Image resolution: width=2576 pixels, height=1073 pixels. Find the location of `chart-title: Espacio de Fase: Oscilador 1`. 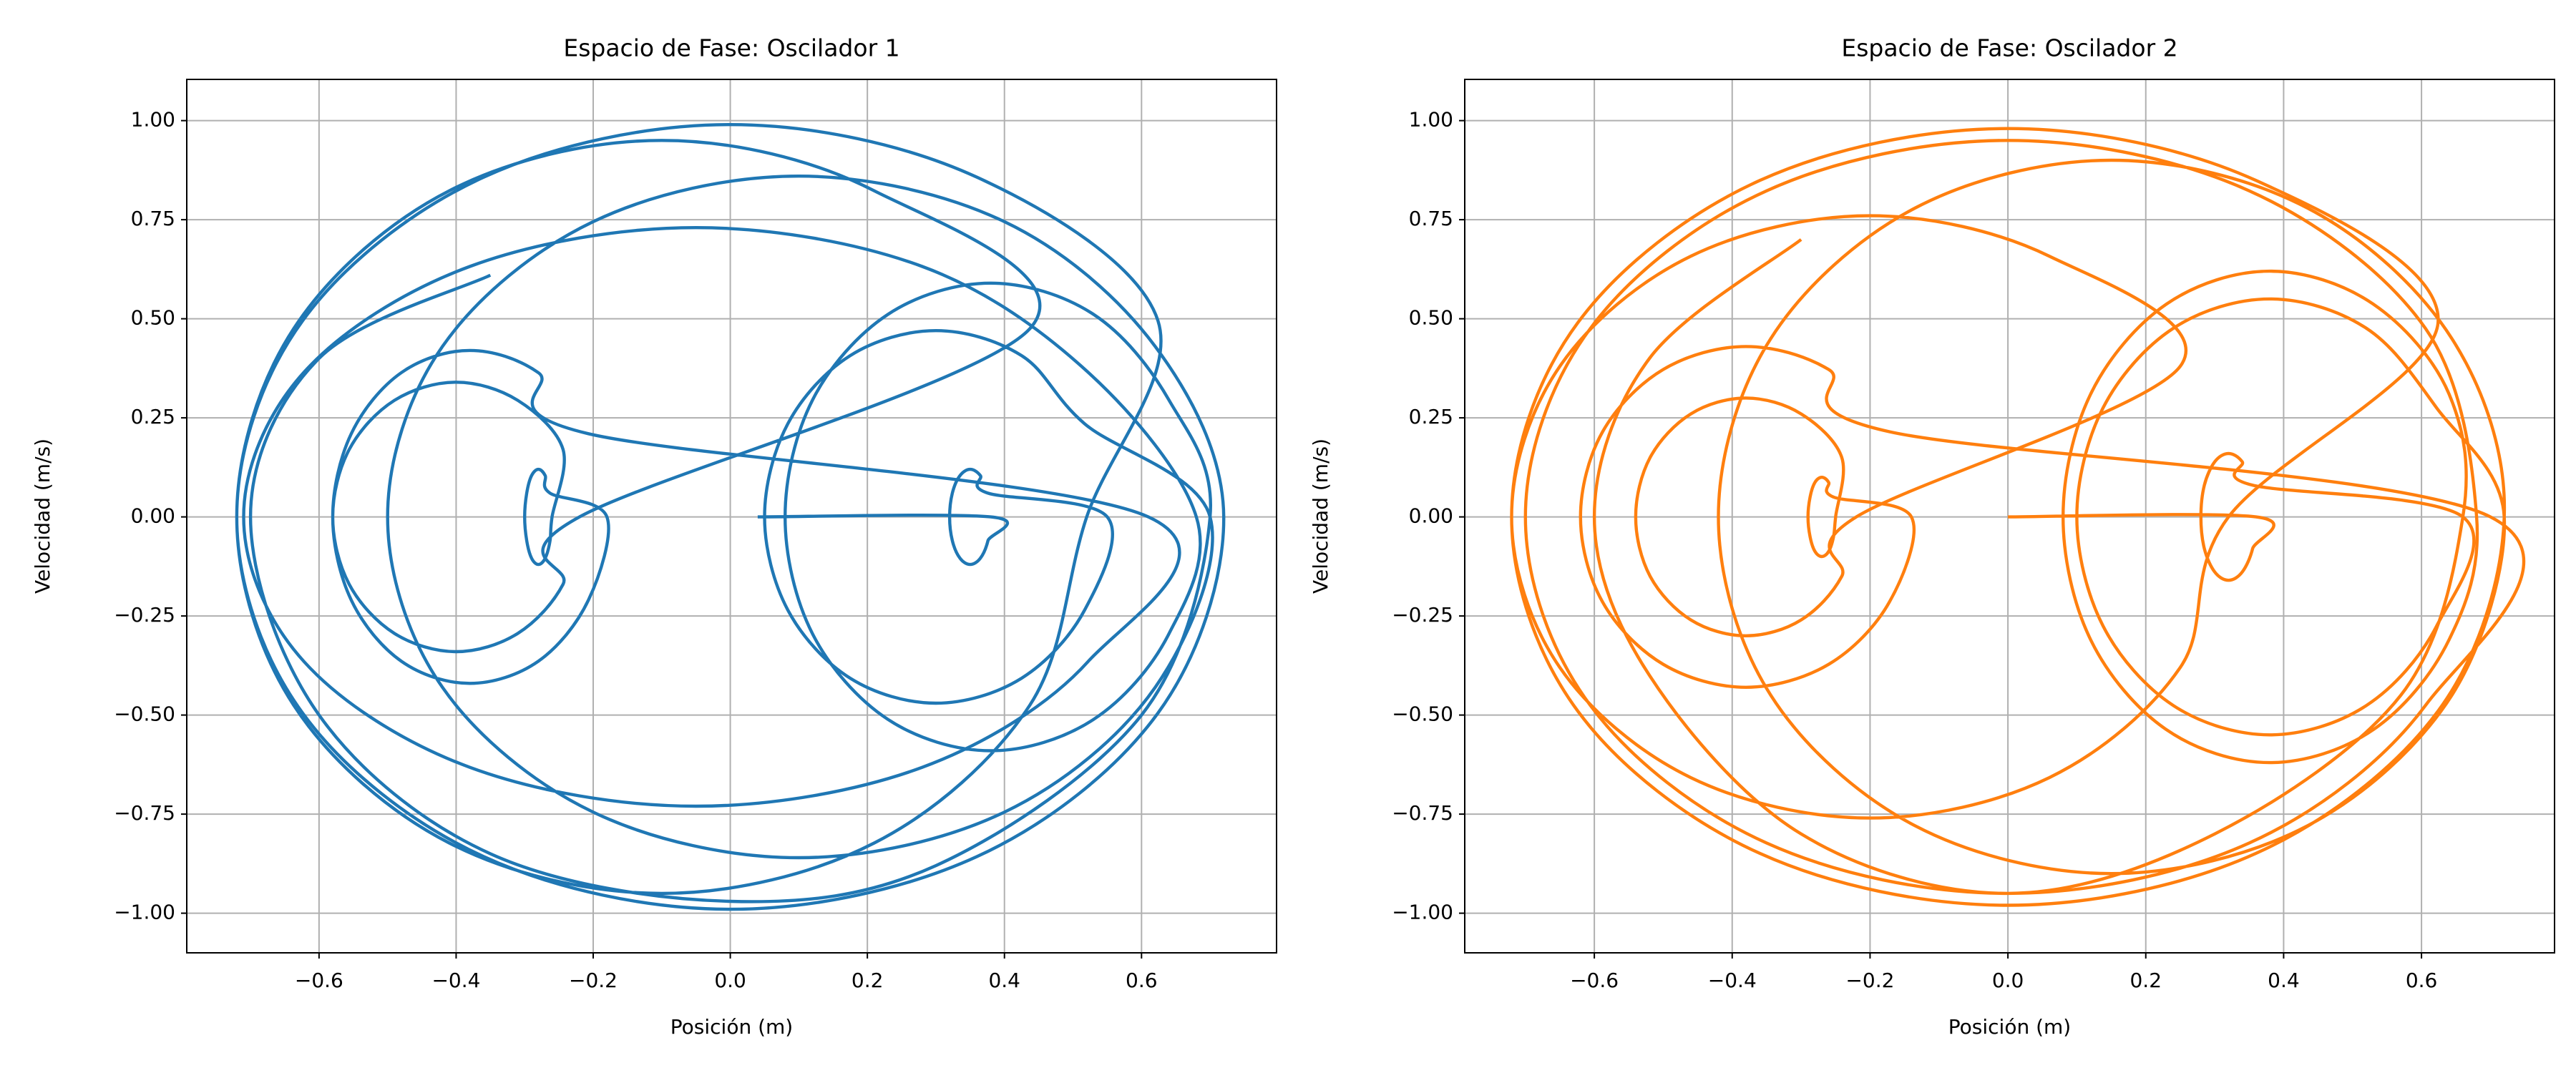

chart-title: Espacio de Fase: Oscilador 1 is located at coordinates (731, 48).